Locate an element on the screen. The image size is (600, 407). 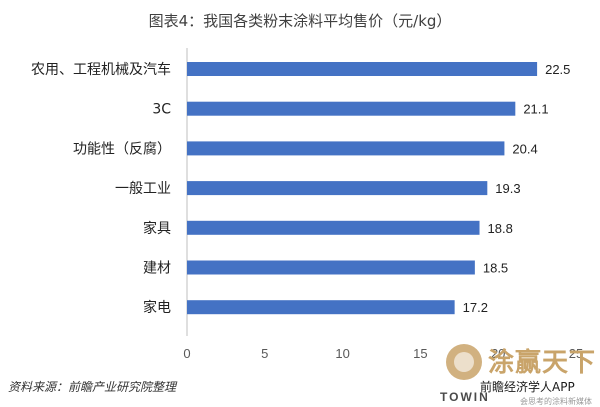
logo-brand-text: 涂赢天下 is located at coordinates (542, 363).